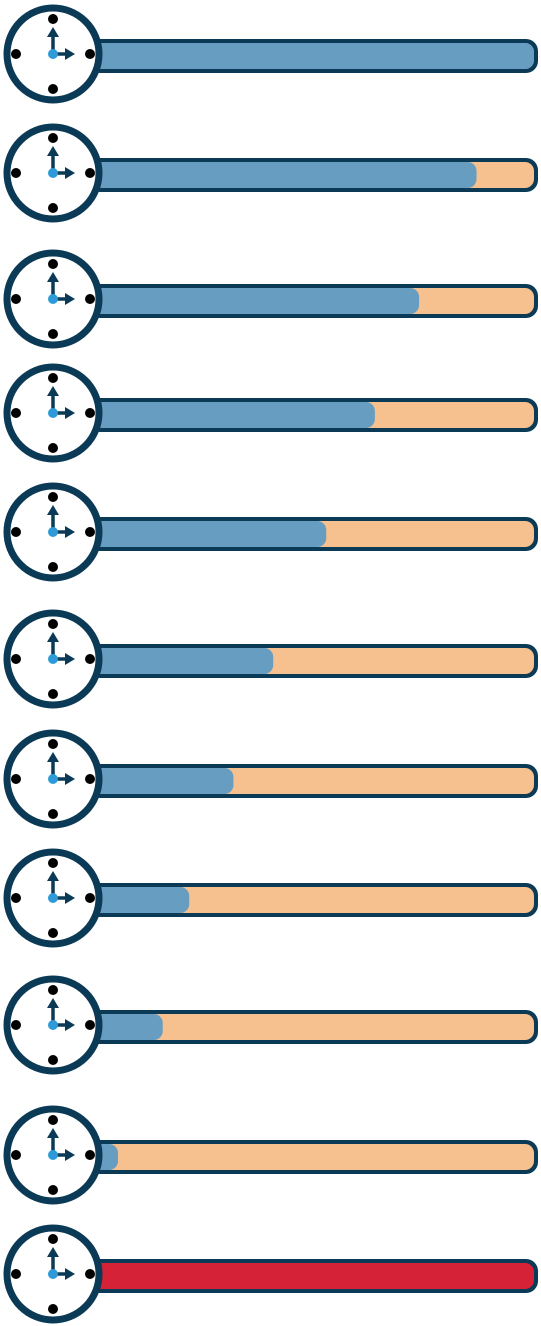  Describe the element at coordinates (313, 1157) in the screenshot. I see `progress-remaining` at that location.